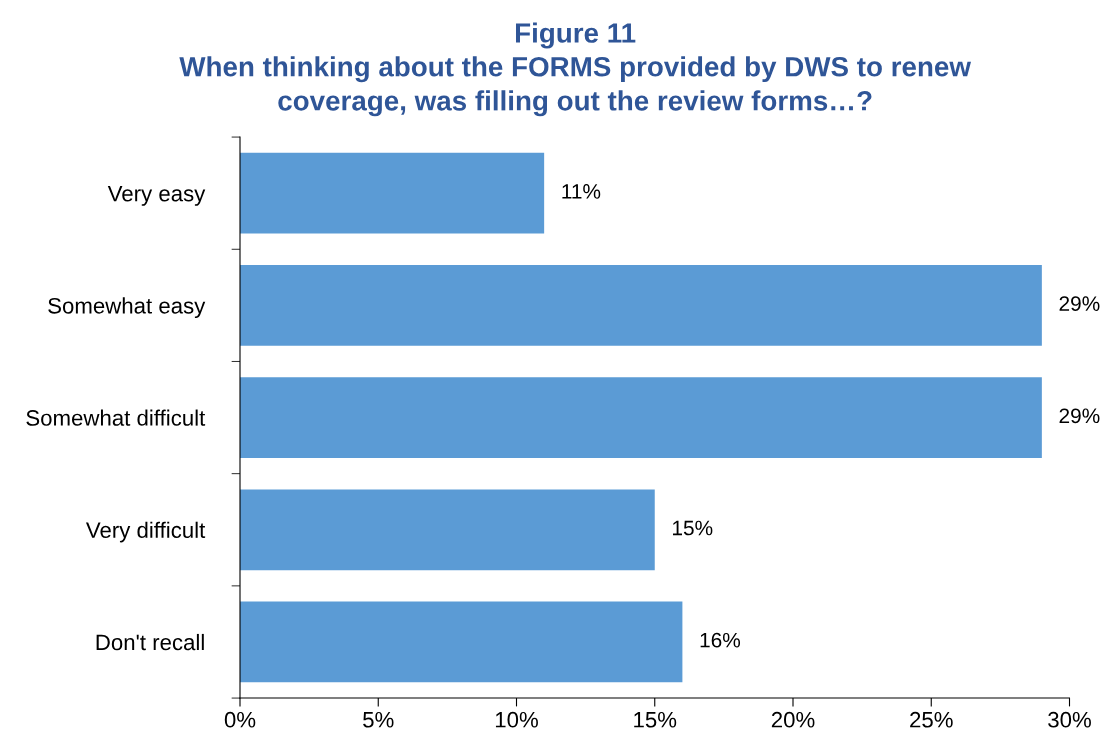  What do you see at coordinates (575, 86) in the screenshot?
I see `chart-subtitle: When thinking about the FORMS provided by DWS to renew coverage, was filling out the review forms…?` at bounding box center [575, 86].